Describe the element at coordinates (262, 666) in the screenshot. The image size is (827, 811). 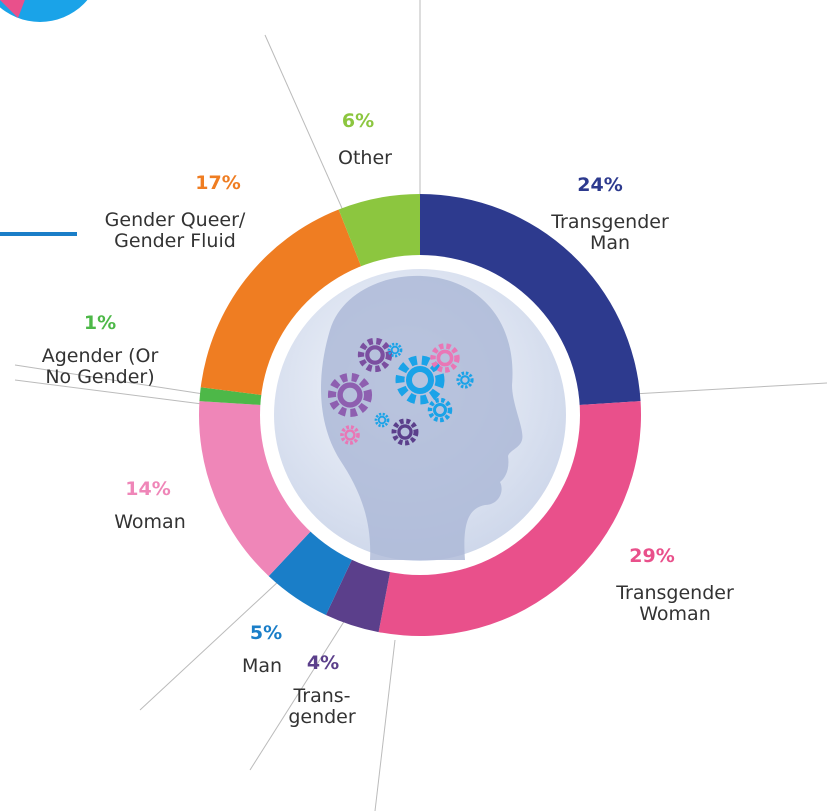
I see `category-label: Man` at that location.